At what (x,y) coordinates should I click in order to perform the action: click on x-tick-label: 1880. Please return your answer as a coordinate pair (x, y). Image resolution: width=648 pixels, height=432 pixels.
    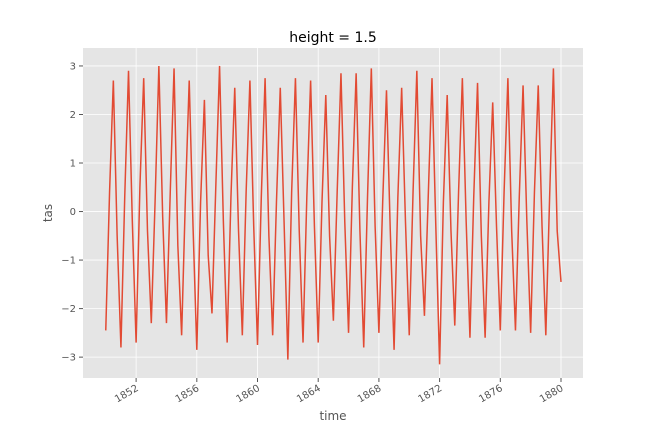
    Looking at the image, I should click on (552, 394).